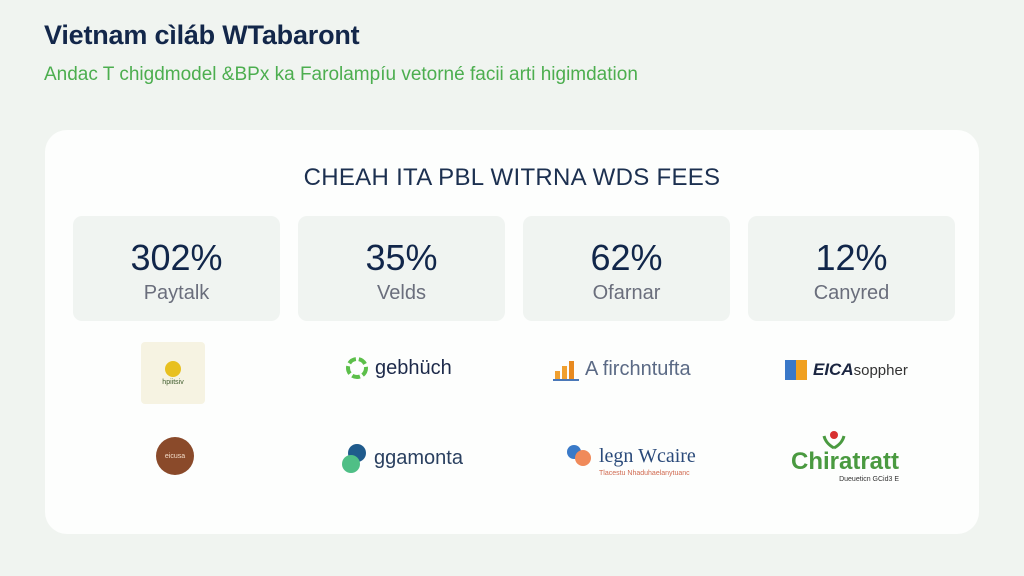 The height and width of the screenshot is (576, 1024). What do you see at coordinates (202, 35) in the screenshot?
I see `page-title: Vietnam cìláb WTabaront` at bounding box center [202, 35].